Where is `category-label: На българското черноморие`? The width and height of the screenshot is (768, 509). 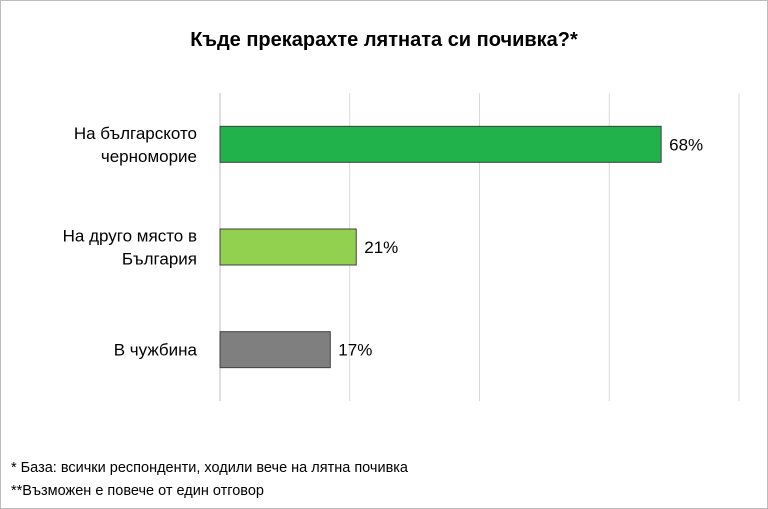 category-label: На българското черноморие is located at coordinates (135, 145).